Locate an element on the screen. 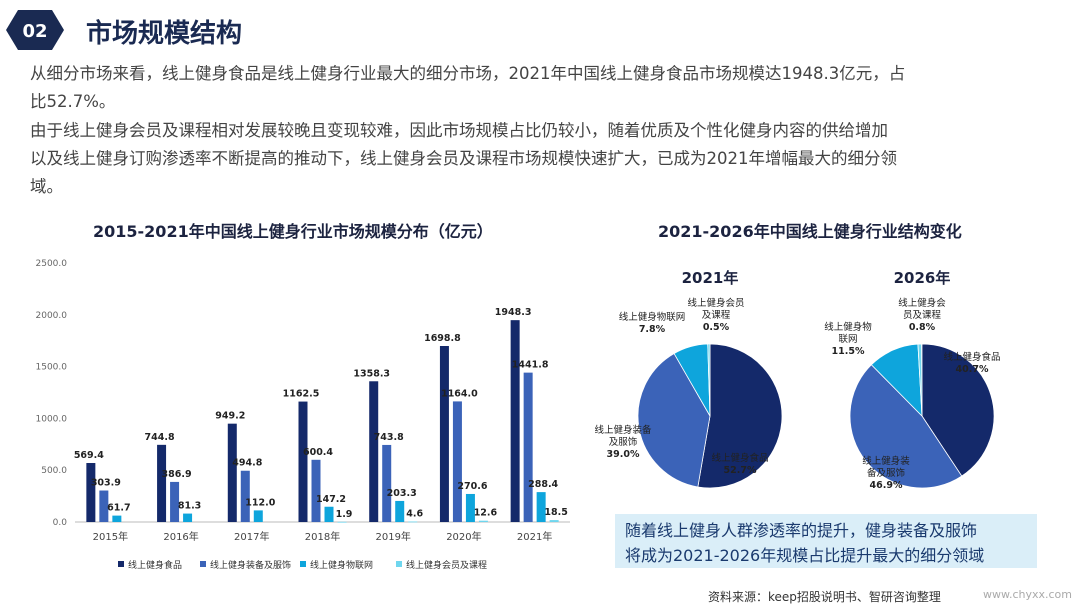 The width and height of the screenshot is (1080, 608). section-badge: 02 is located at coordinates (35, 30).